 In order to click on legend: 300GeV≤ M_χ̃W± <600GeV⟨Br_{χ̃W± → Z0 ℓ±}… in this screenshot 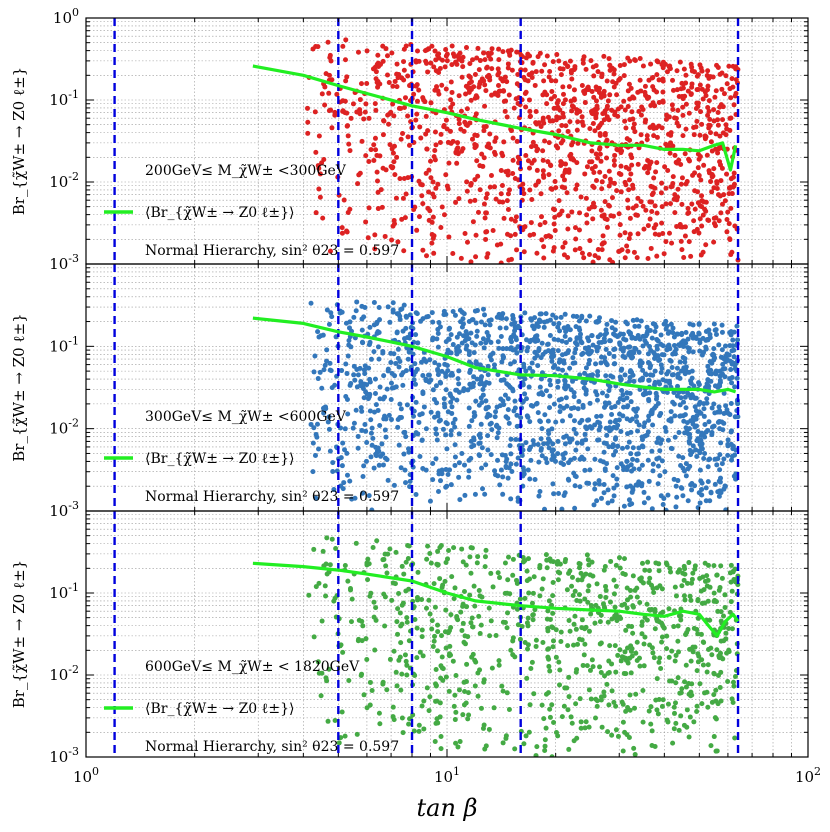, I will do `click(251, 457)`.